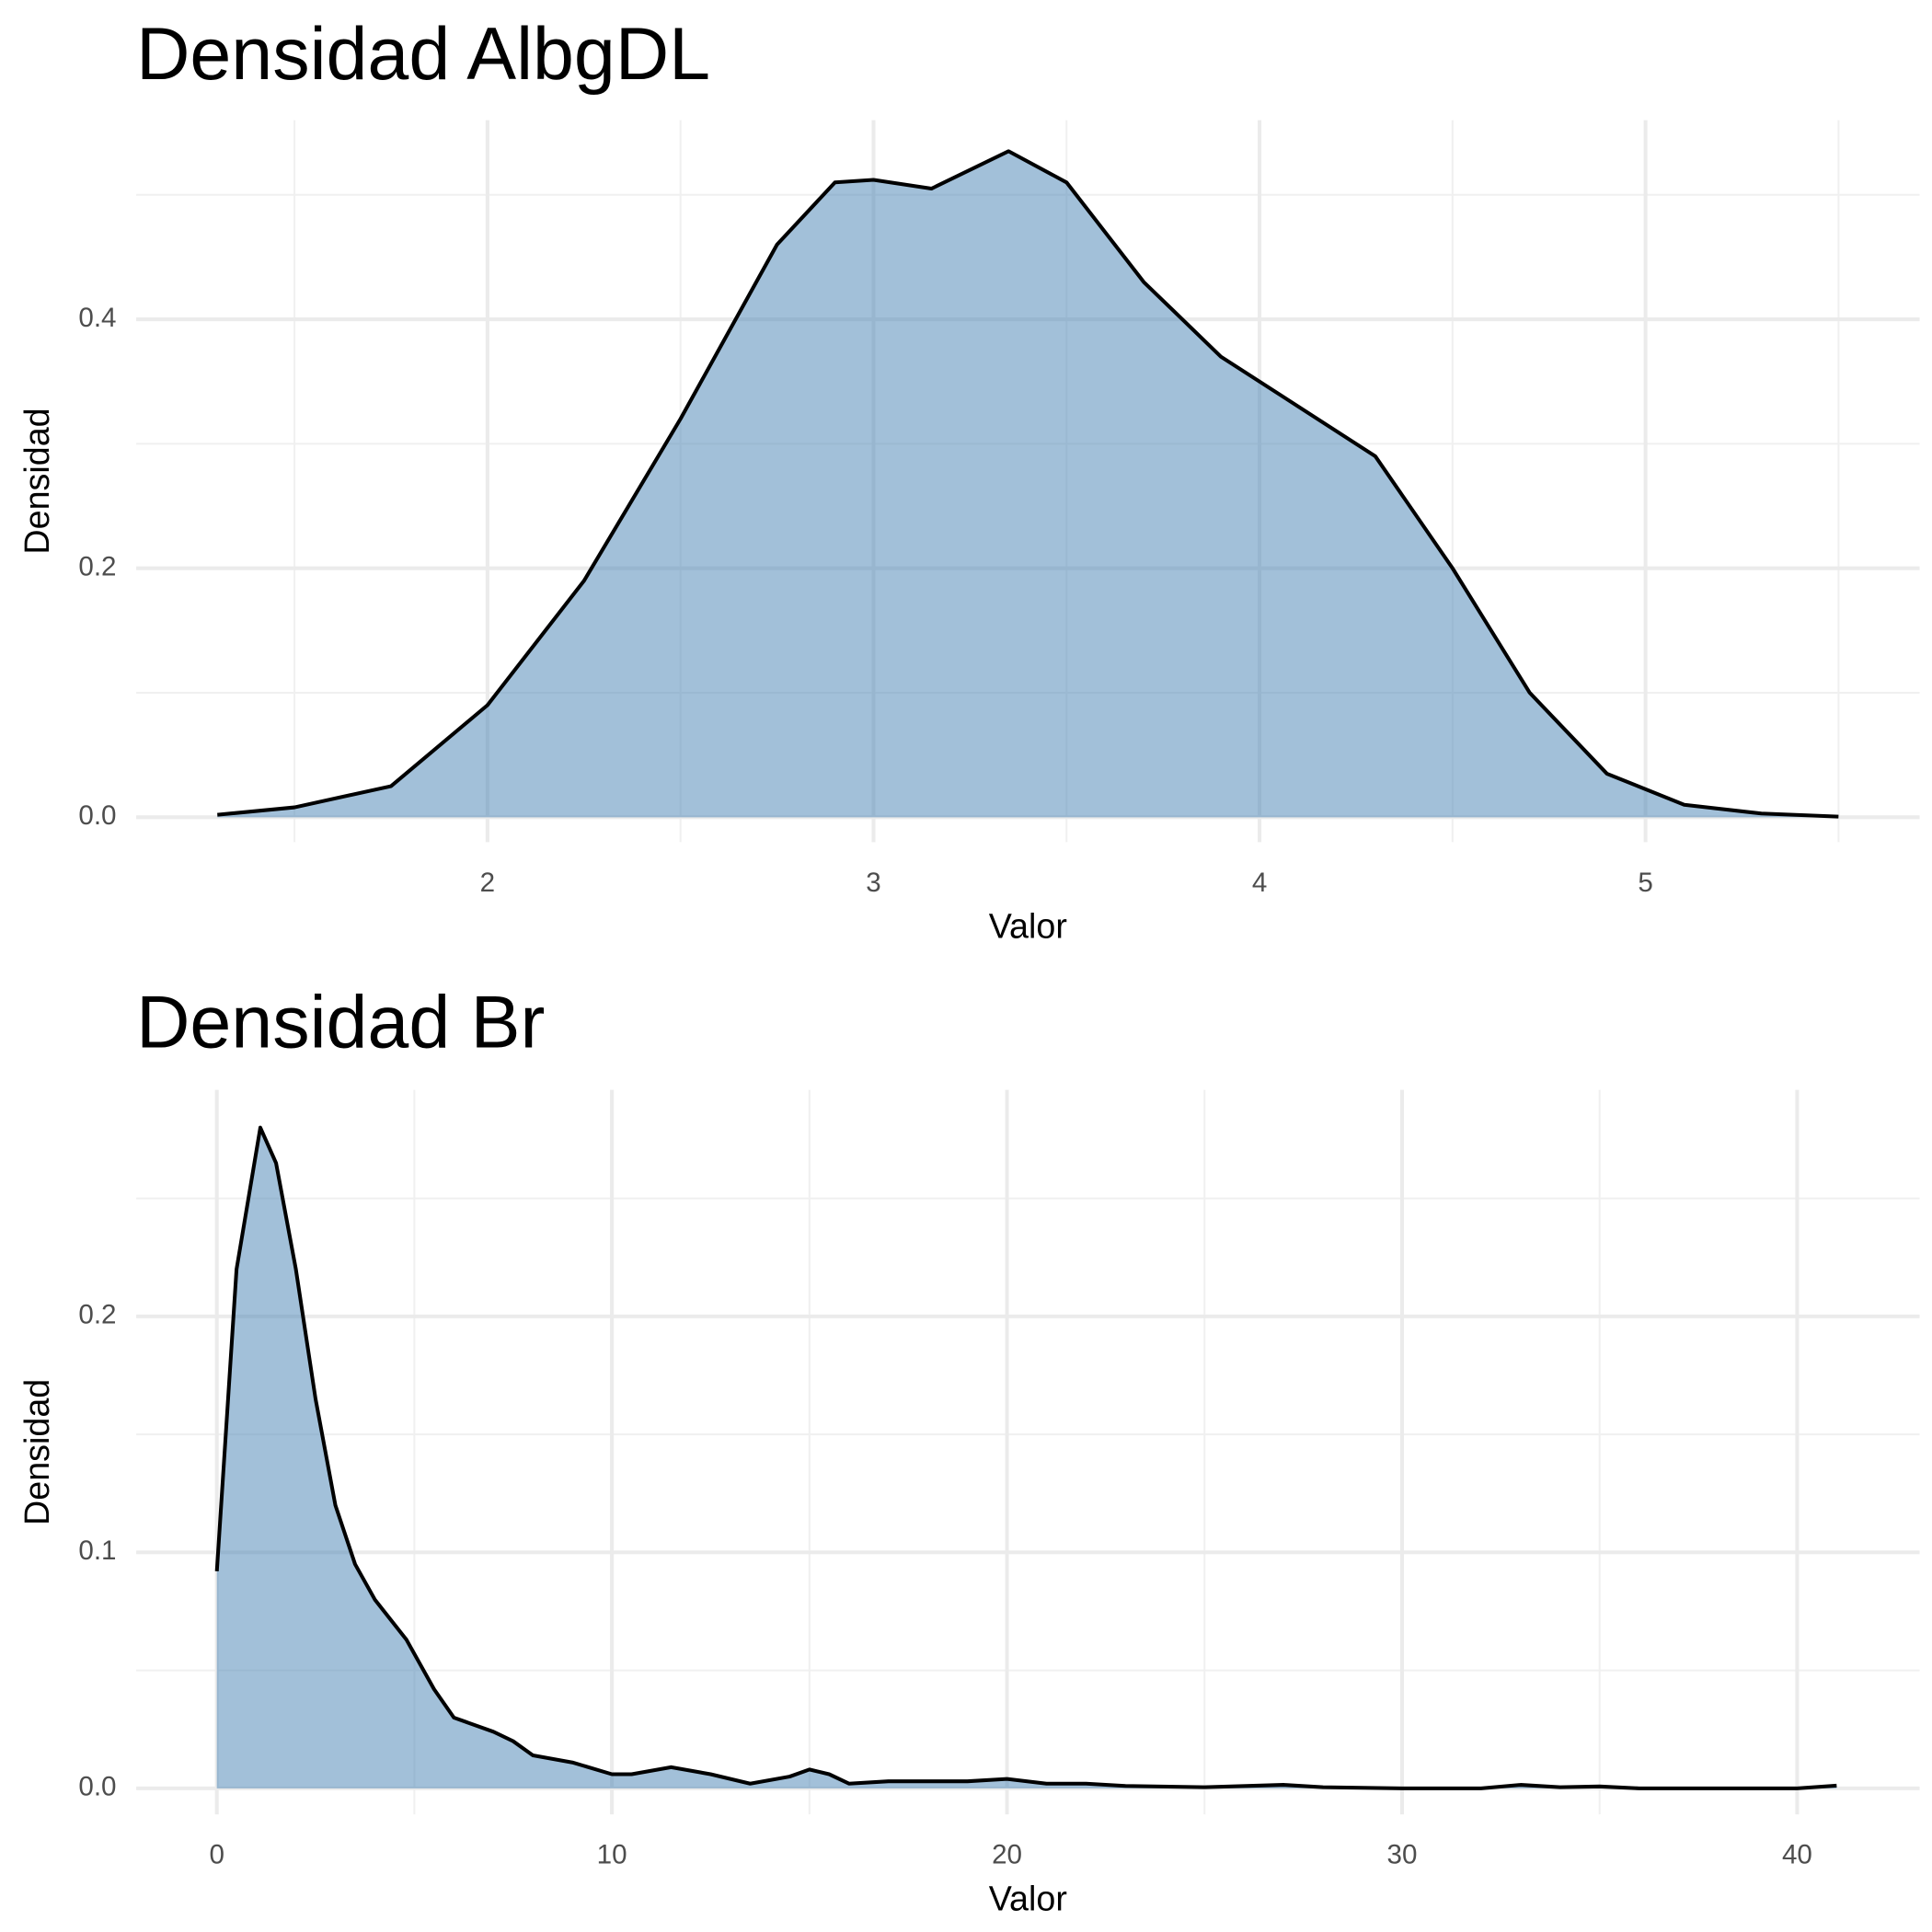  Describe the element at coordinates (340, 1023) in the screenshot. I see `chart-title: Densidad Br` at that location.